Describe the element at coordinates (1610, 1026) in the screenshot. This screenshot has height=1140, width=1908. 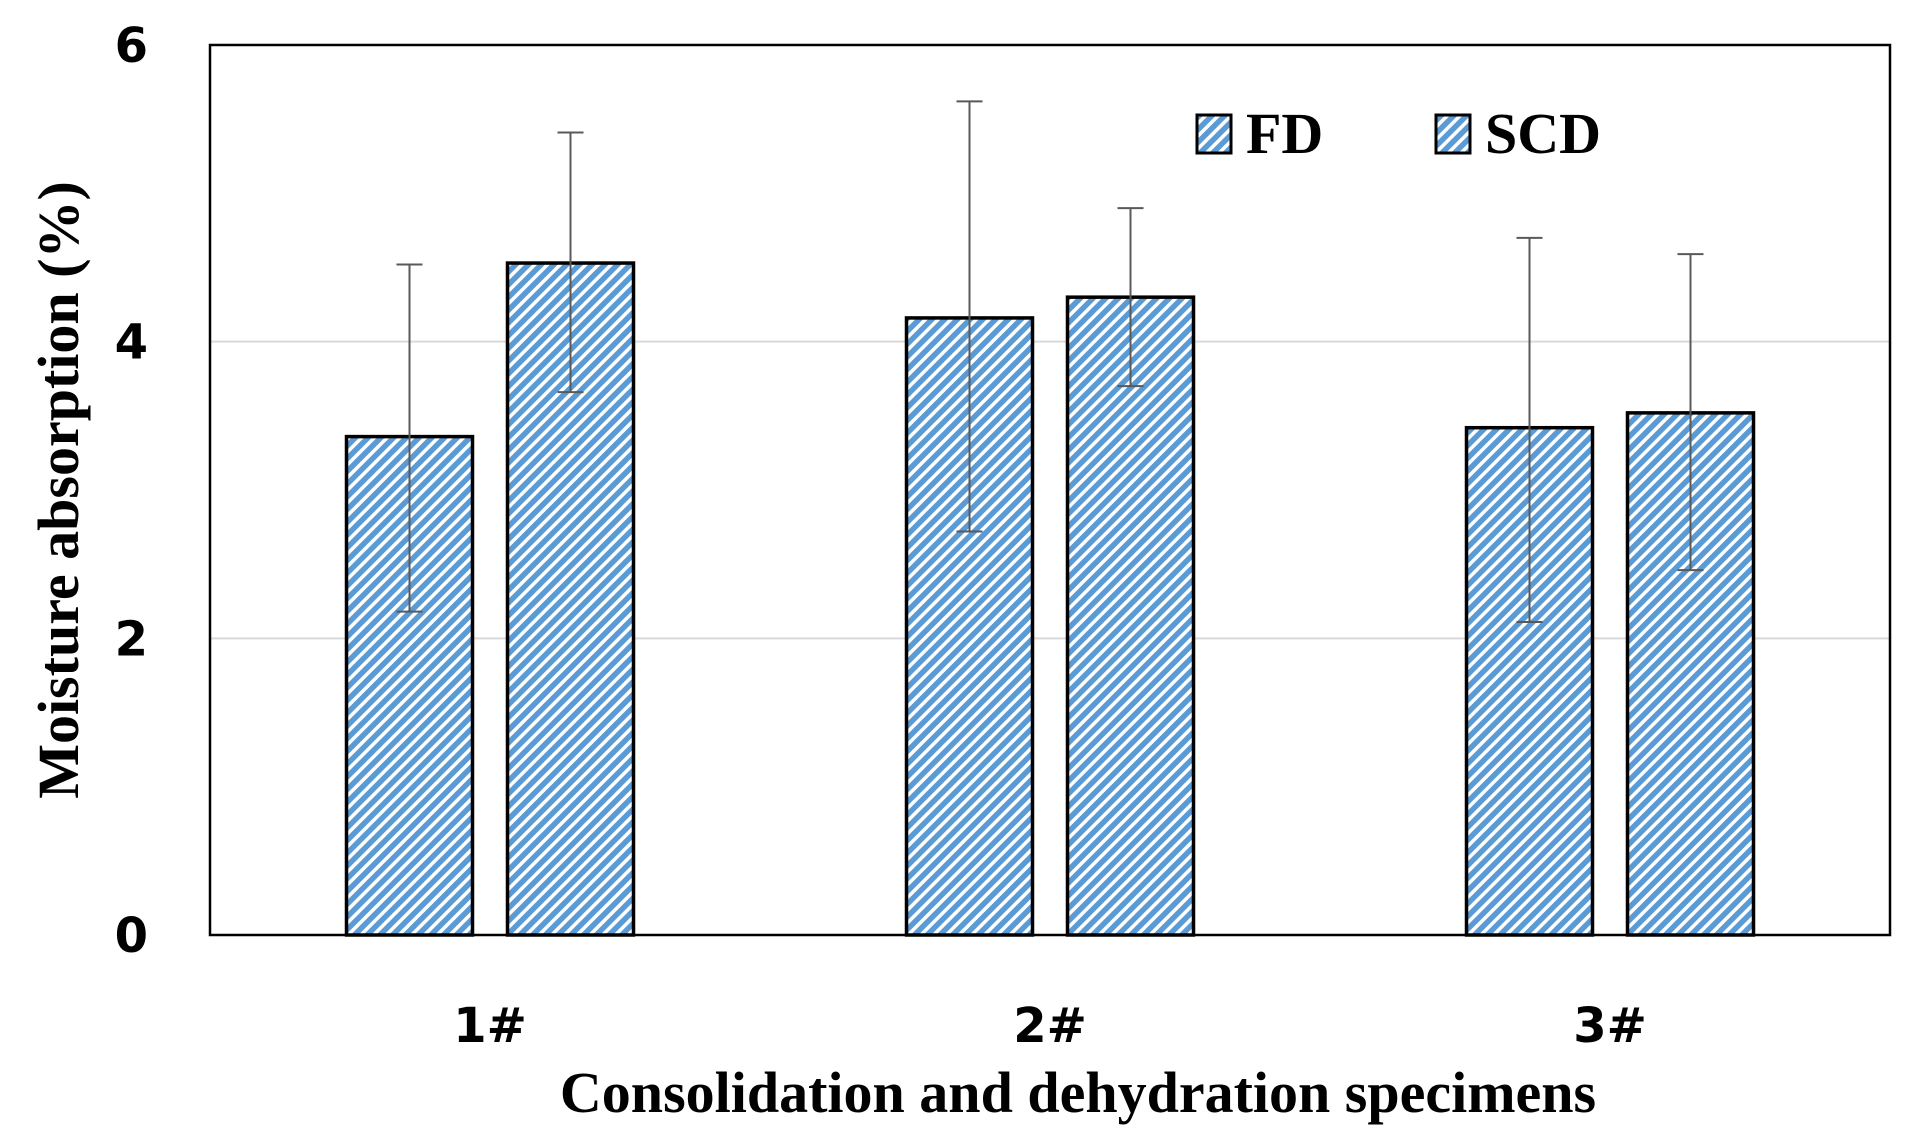
I see `x-category-label: 3#` at that location.